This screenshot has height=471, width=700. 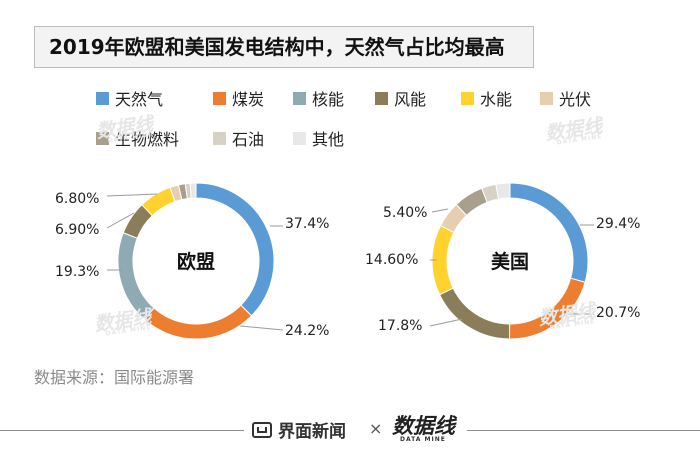 What do you see at coordinates (410, 99) in the screenshot?
I see `legend-label: 风能` at bounding box center [410, 99].